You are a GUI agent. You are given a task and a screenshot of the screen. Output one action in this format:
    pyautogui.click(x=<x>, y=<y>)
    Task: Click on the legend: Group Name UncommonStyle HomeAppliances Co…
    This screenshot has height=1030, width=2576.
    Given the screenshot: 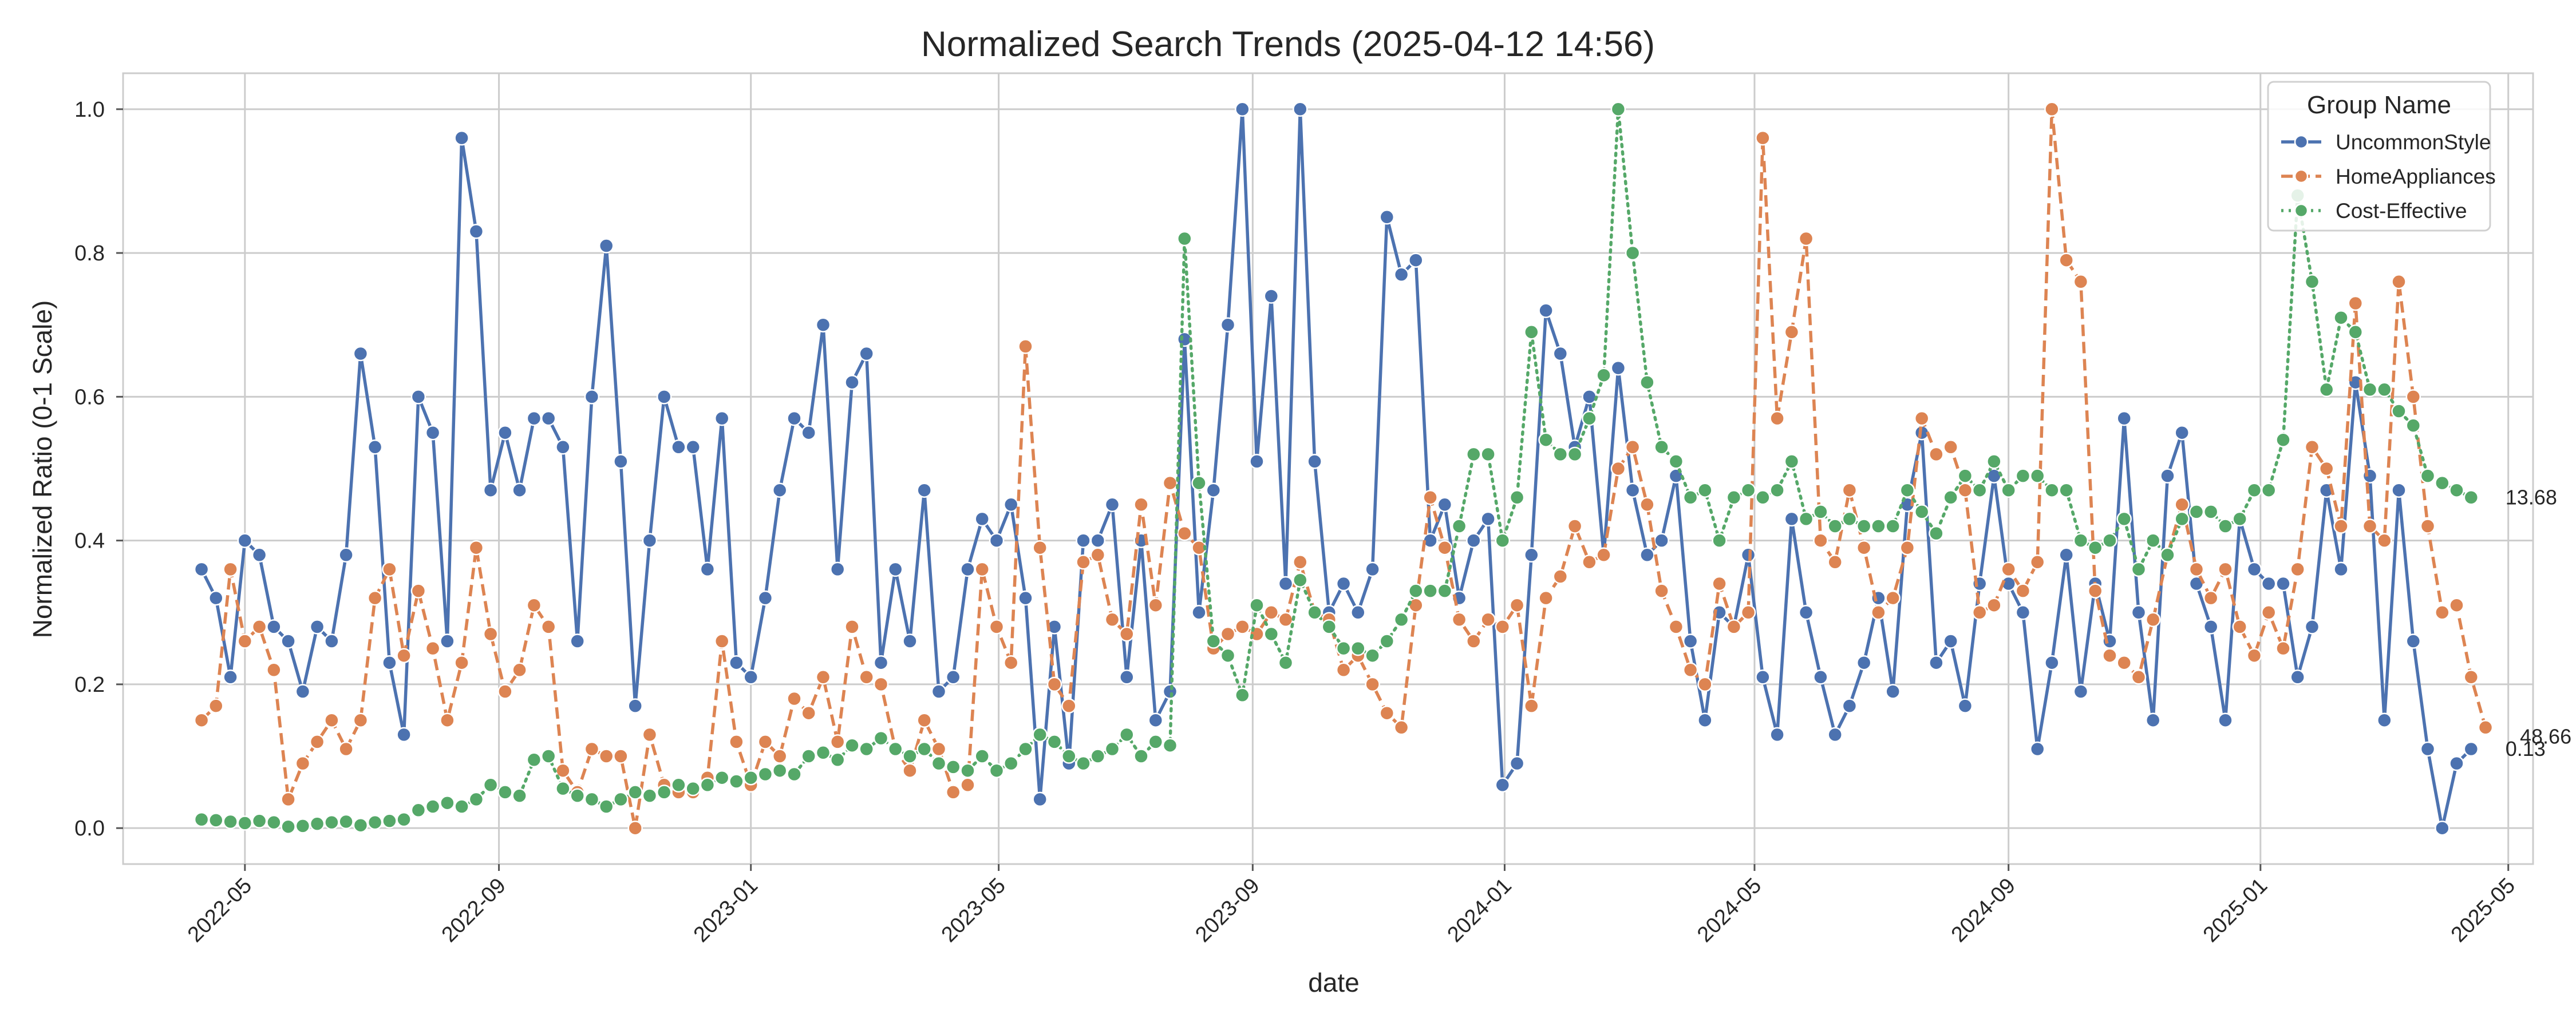 What is the action you would take?
    pyautogui.click(x=2381, y=156)
    